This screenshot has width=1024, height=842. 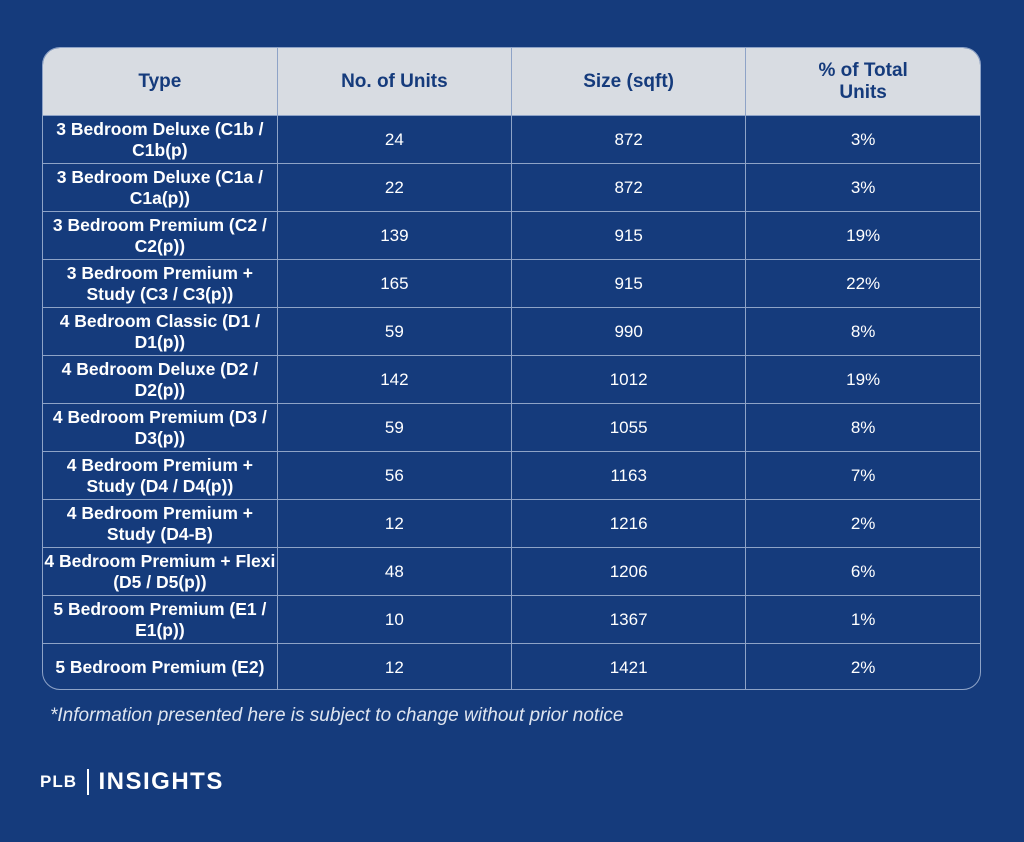 What do you see at coordinates (160, 427) in the screenshot?
I see `type-cell: 4 Bedroom Premium (D3 / D3(p))` at bounding box center [160, 427].